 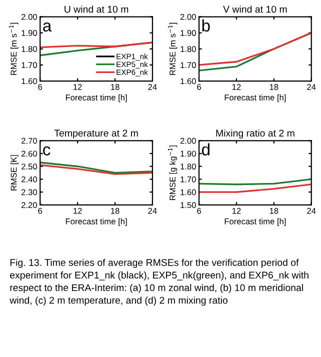 What do you see at coordinates (46, 151) in the screenshot?
I see `annotation: c` at bounding box center [46, 151].